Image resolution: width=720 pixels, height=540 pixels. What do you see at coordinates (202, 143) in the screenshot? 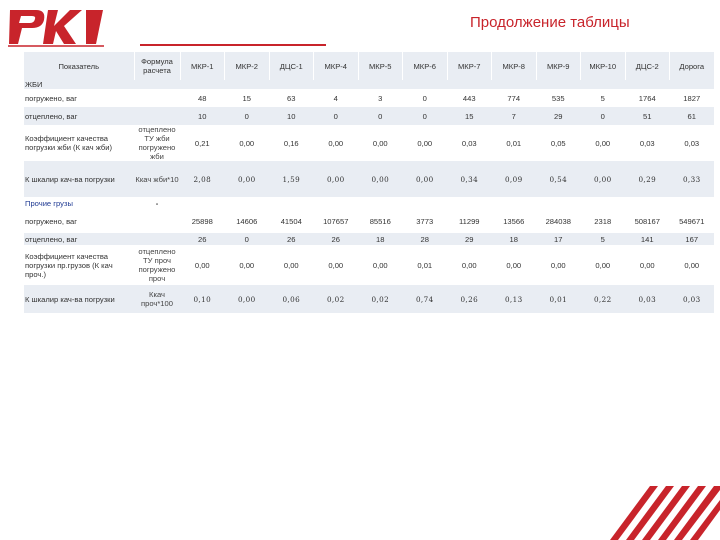
I see `table-cell: 0,21` at bounding box center [202, 143].